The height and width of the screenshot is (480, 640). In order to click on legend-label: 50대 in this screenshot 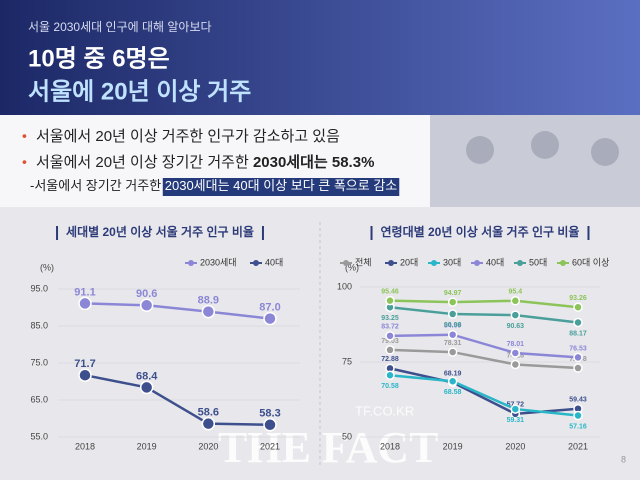, I will do `click(538, 262)`.